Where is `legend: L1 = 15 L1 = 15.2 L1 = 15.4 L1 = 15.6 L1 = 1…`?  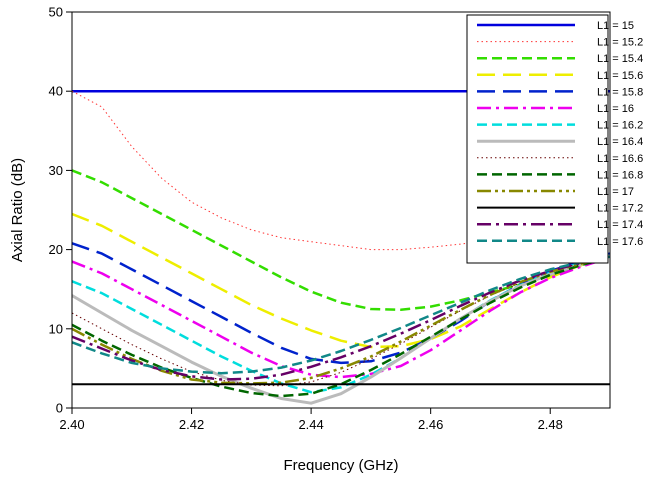 legend: L1 = 15 L1 = 15.2 L1 = 15.4 L1 = 15.6 L1 = 1… is located at coordinates (554, 139).